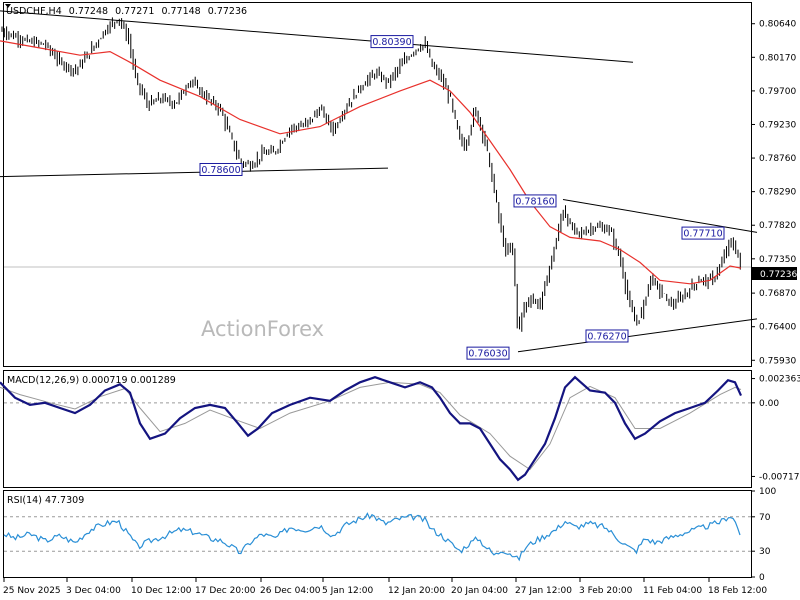 This screenshot has width=800, height=600. Describe the element at coordinates (777, 159) in the screenshot. I see `price-tick-label: 0.78760` at that location.